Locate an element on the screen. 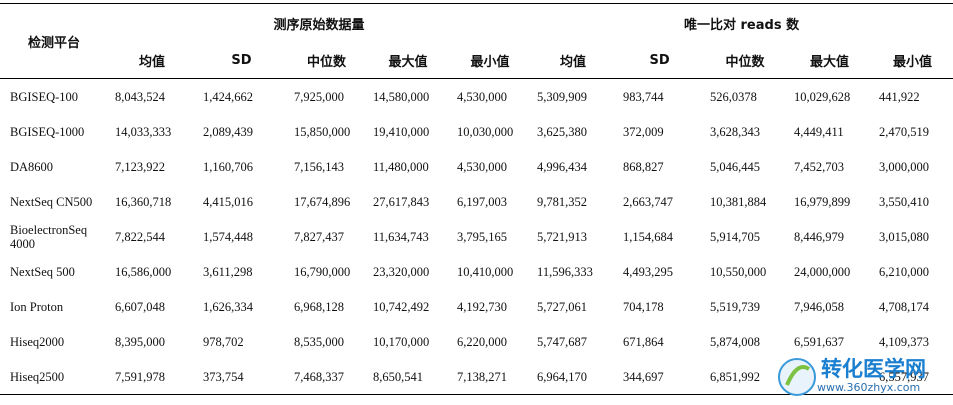 The width and height of the screenshot is (953, 405). value-cell: 8,535,000 is located at coordinates (319, 341).